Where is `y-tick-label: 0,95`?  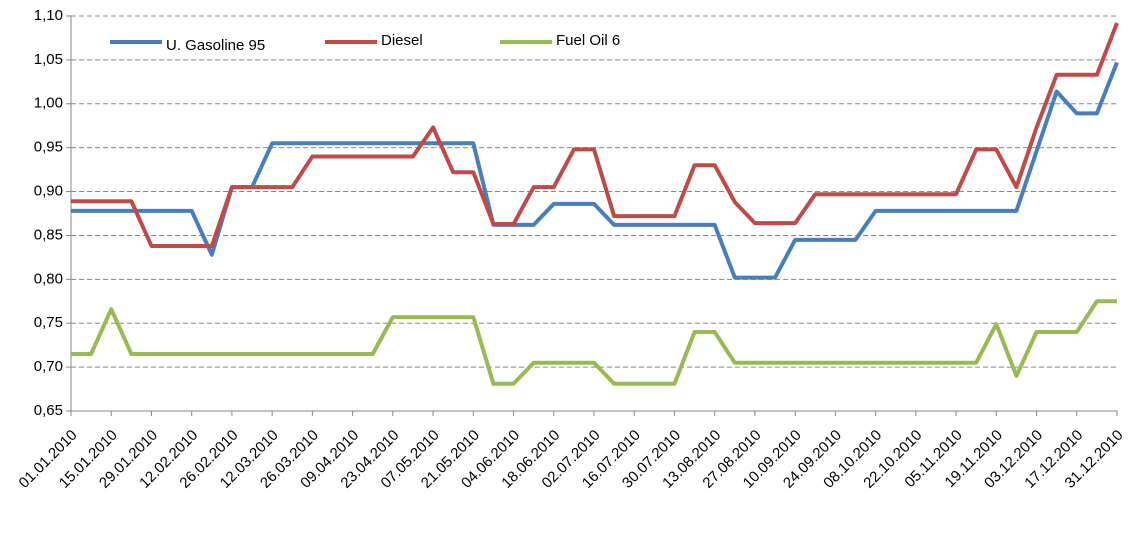 y-tick-label: 0,95 is located at coordinates (48, 147).